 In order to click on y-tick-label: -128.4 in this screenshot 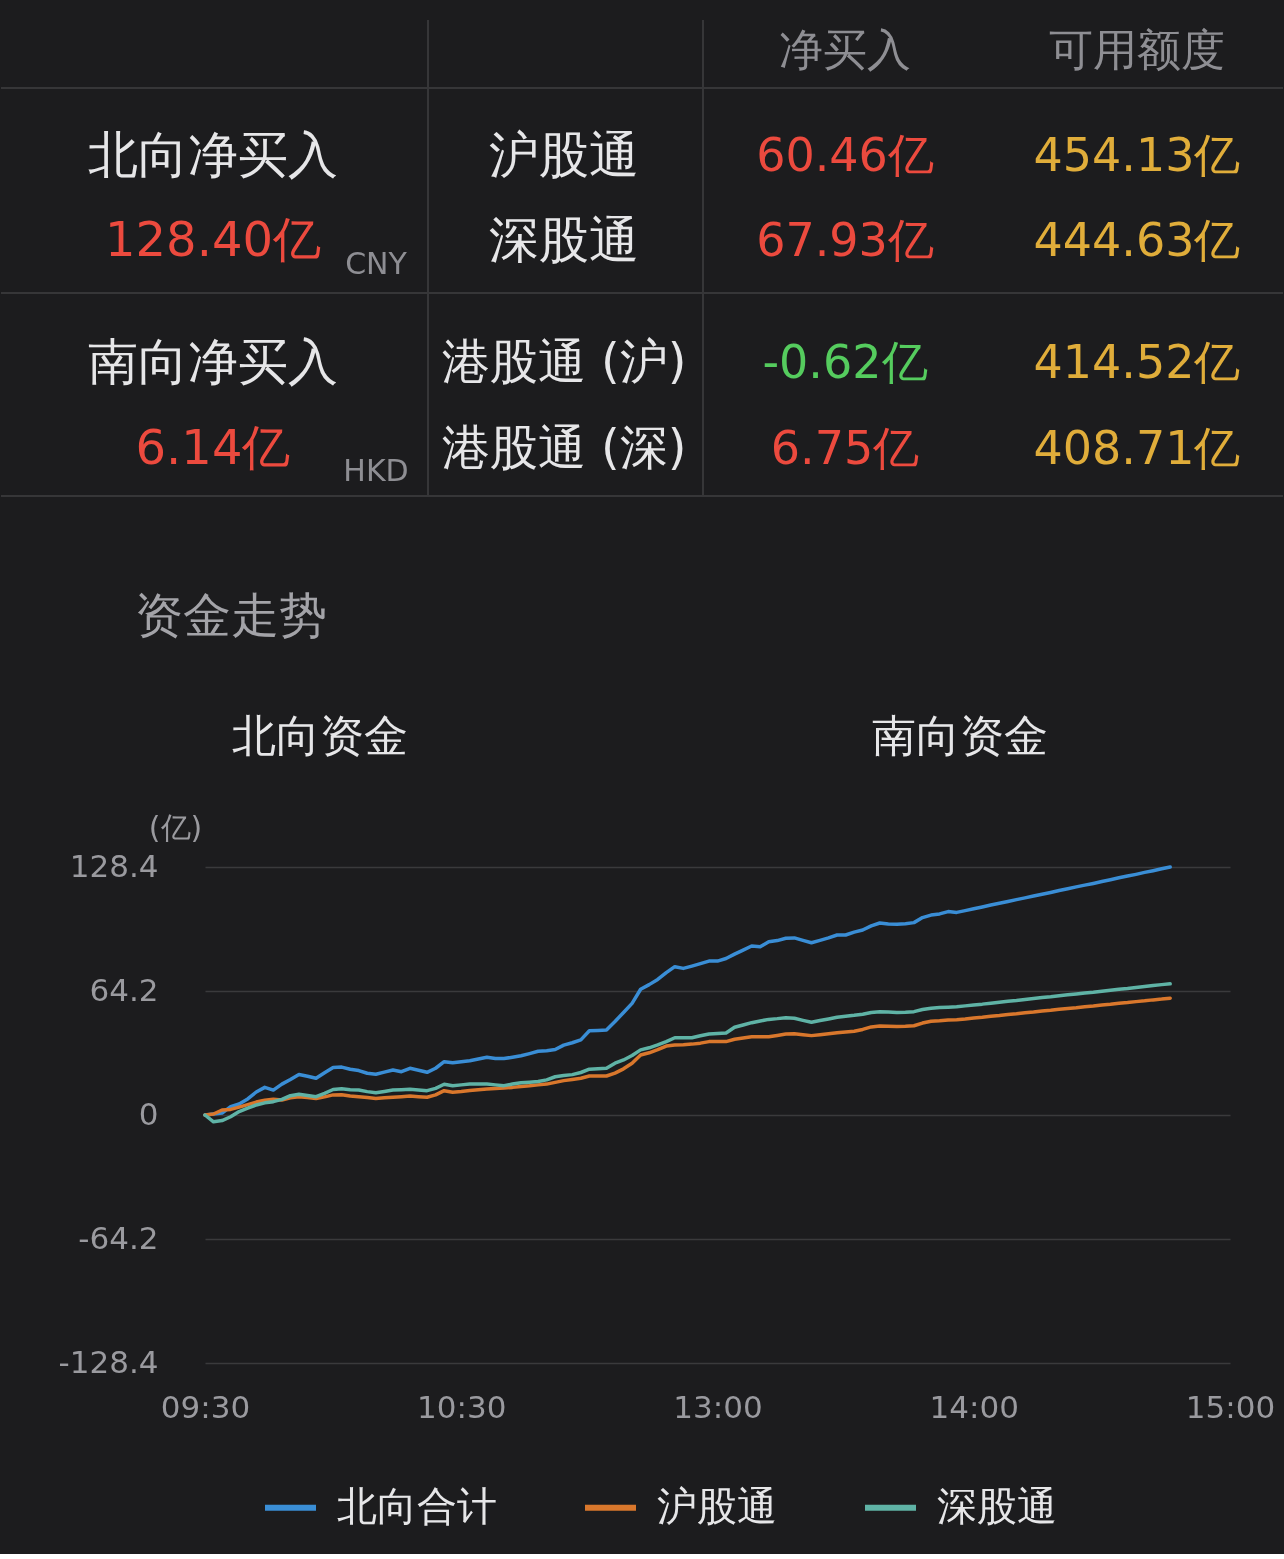, I will do `click(108, 1361)`.